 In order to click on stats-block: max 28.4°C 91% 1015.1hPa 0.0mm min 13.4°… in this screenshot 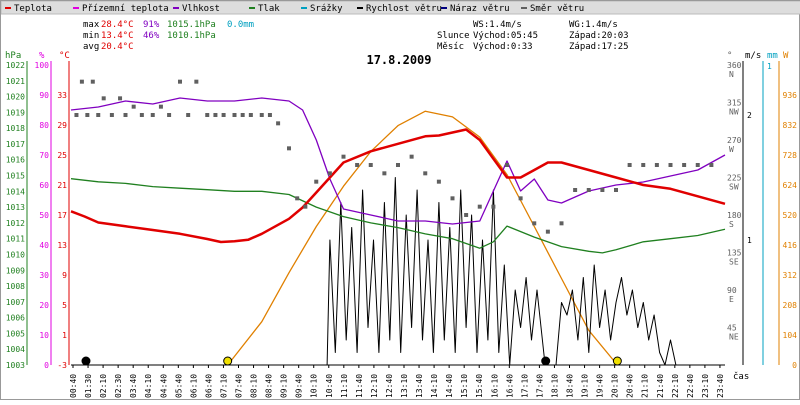, I will do `click(356, 36)`.